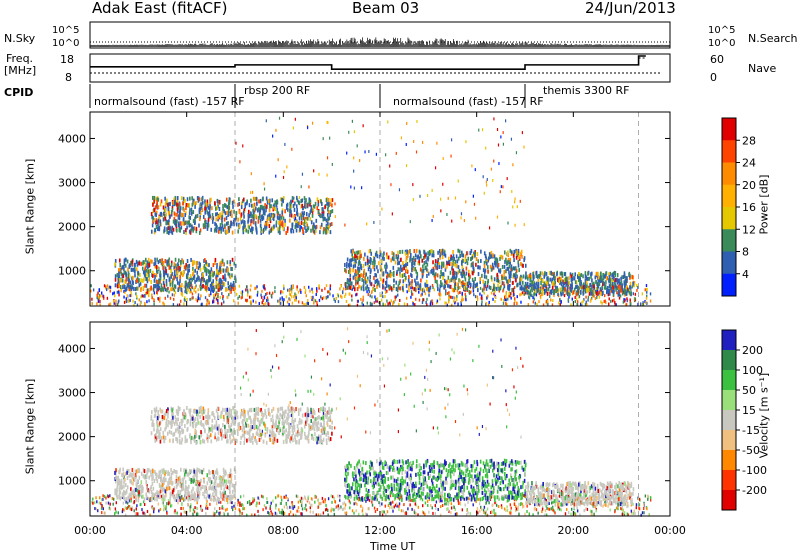  I want to click on nave-tick-high: 60, so click(717, 59).